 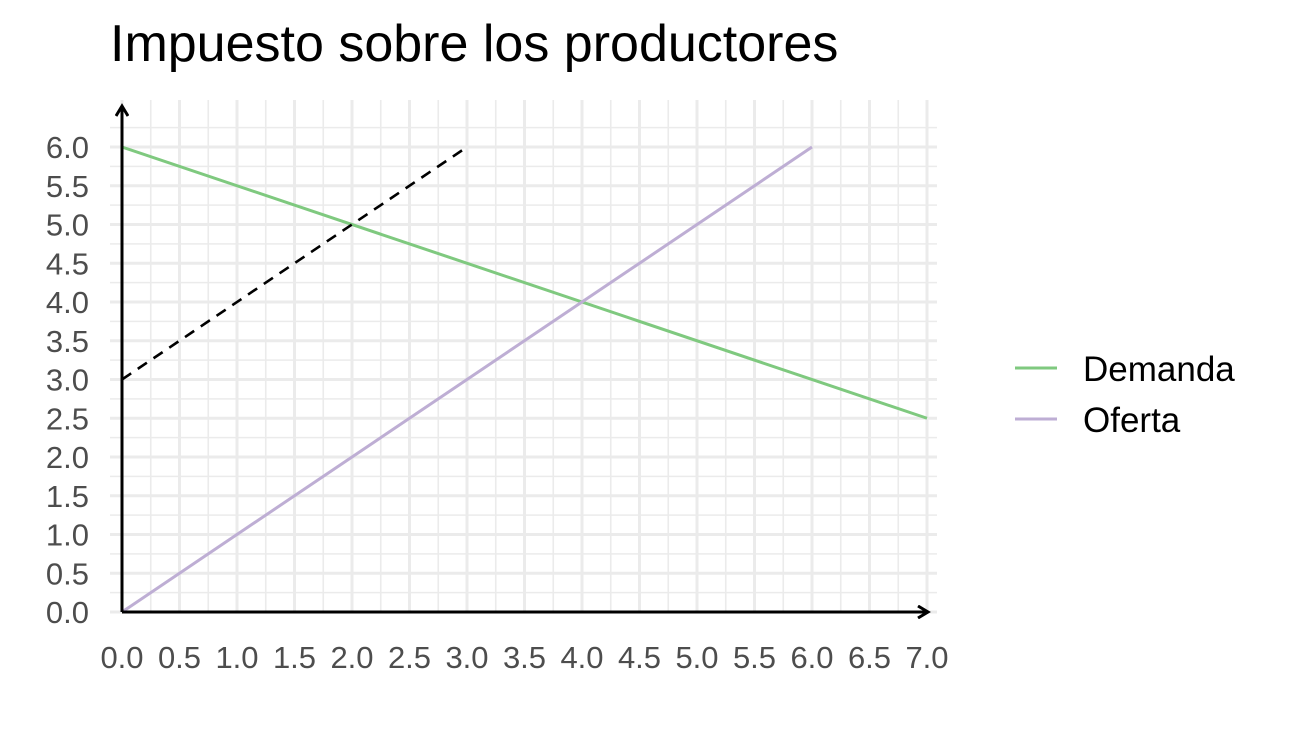 What do you see at coordinates (67, 418) in the screenshot?
I see `y-tick-label: 2.5` at bounding box center [67, 418].